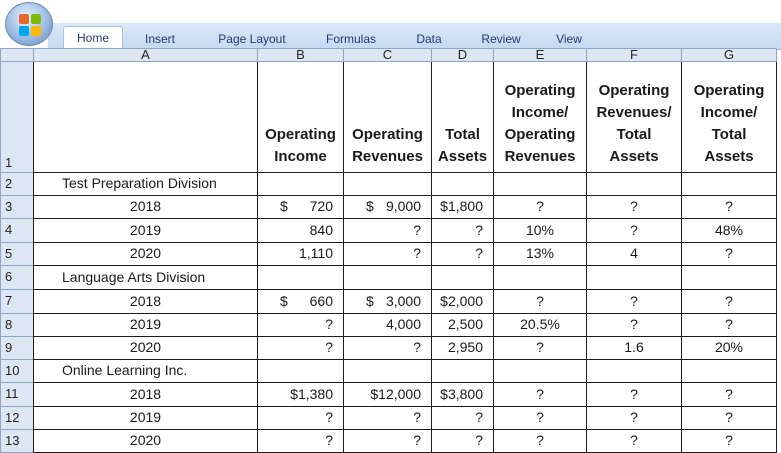  I want to click on cell-c5: ?, so click(388, 254).